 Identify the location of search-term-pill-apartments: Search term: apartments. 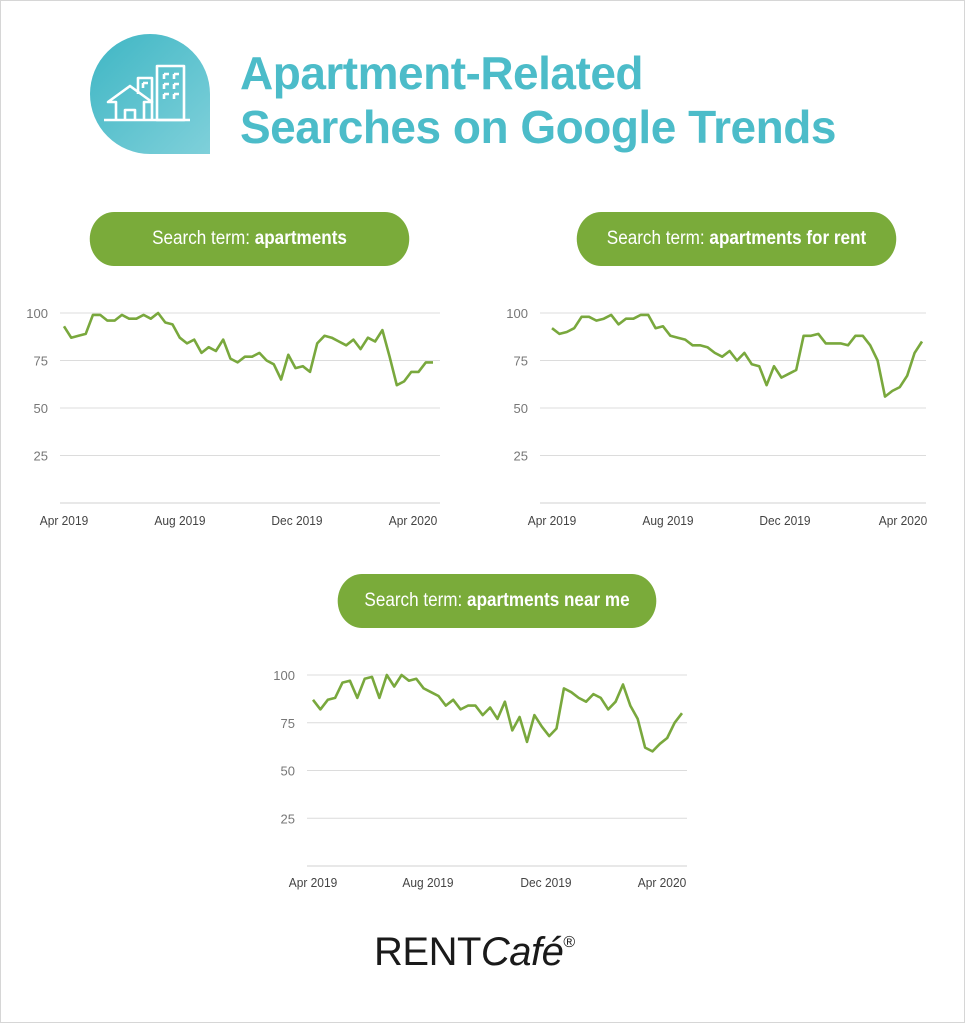
(249, 239).